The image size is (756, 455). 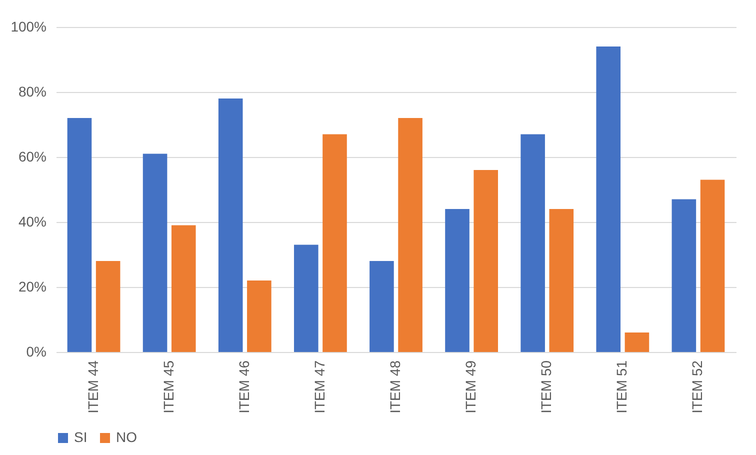 I want to click on x-tick-label: ITEM 46, so click(x=244, y=387).